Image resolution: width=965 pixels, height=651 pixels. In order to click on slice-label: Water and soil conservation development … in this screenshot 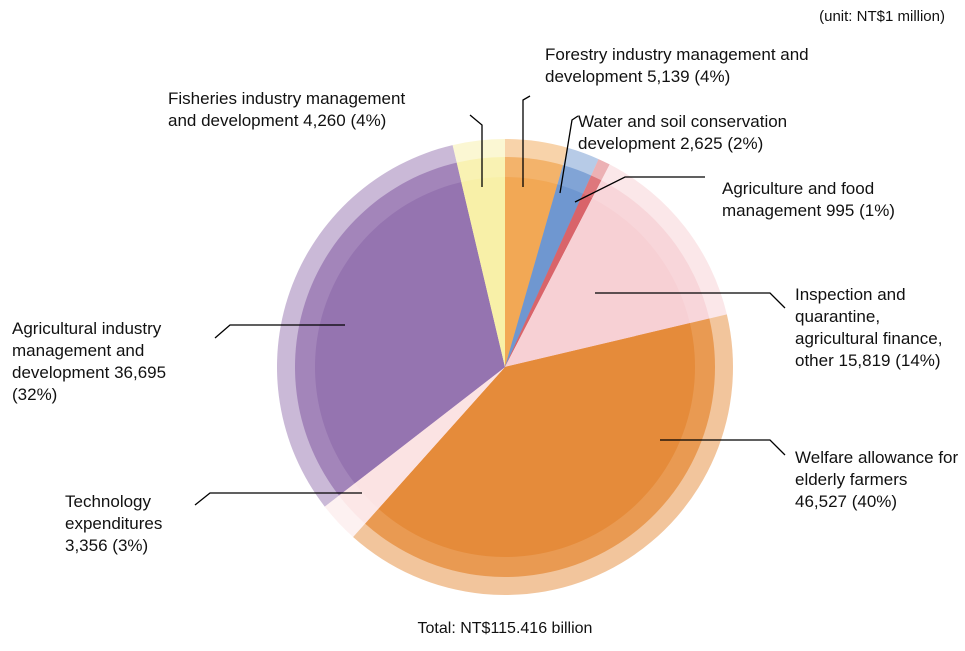, I will do `click(715, 133)`.